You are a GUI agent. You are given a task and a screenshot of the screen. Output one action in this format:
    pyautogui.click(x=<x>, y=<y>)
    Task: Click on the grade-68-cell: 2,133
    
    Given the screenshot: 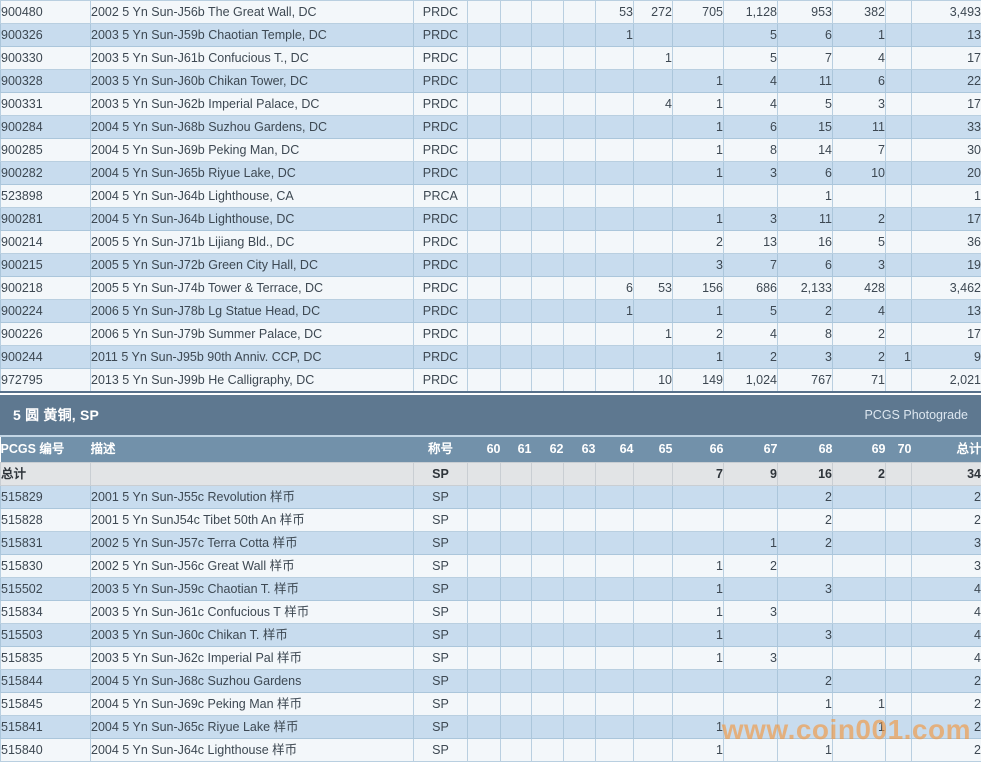 What is the action you would take?
    pyautogui.click(x=805, y=288)
    